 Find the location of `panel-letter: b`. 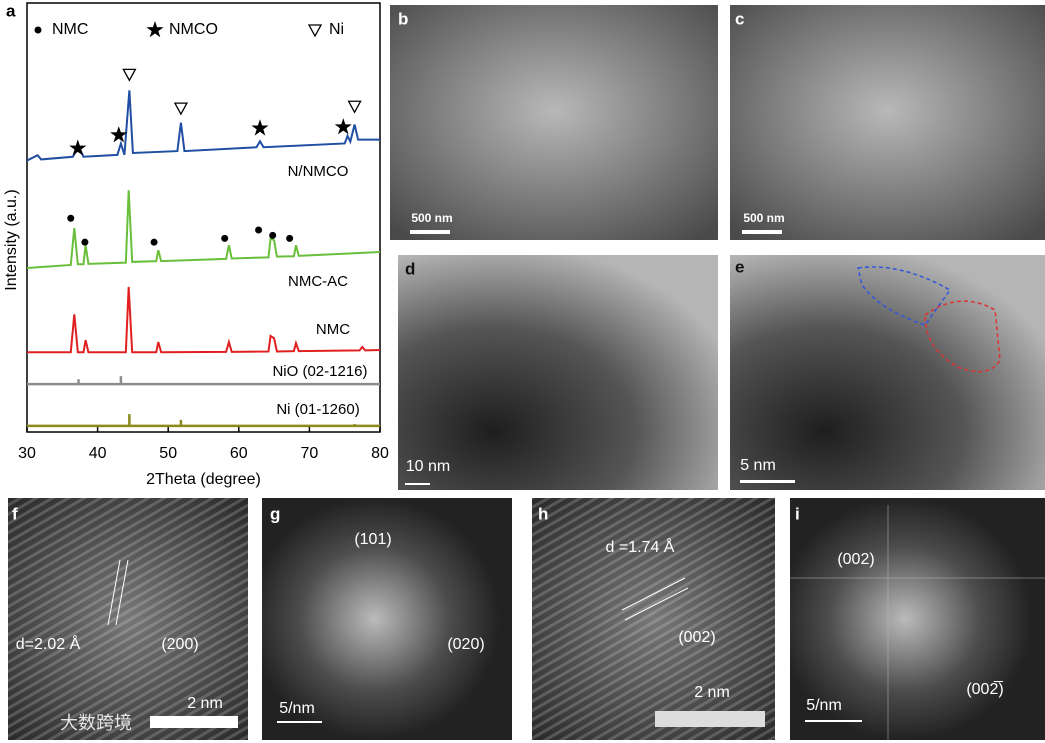

panel-letter: b is located at coordinates (403, 18).